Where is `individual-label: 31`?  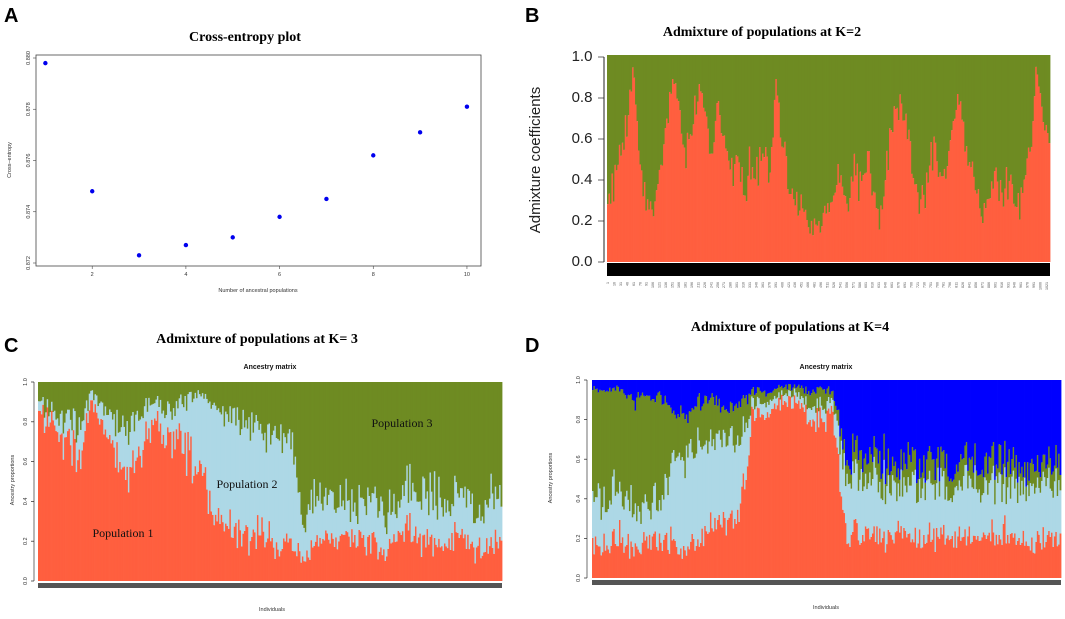 individual-label: 31 is located at coordinates (621, 284).